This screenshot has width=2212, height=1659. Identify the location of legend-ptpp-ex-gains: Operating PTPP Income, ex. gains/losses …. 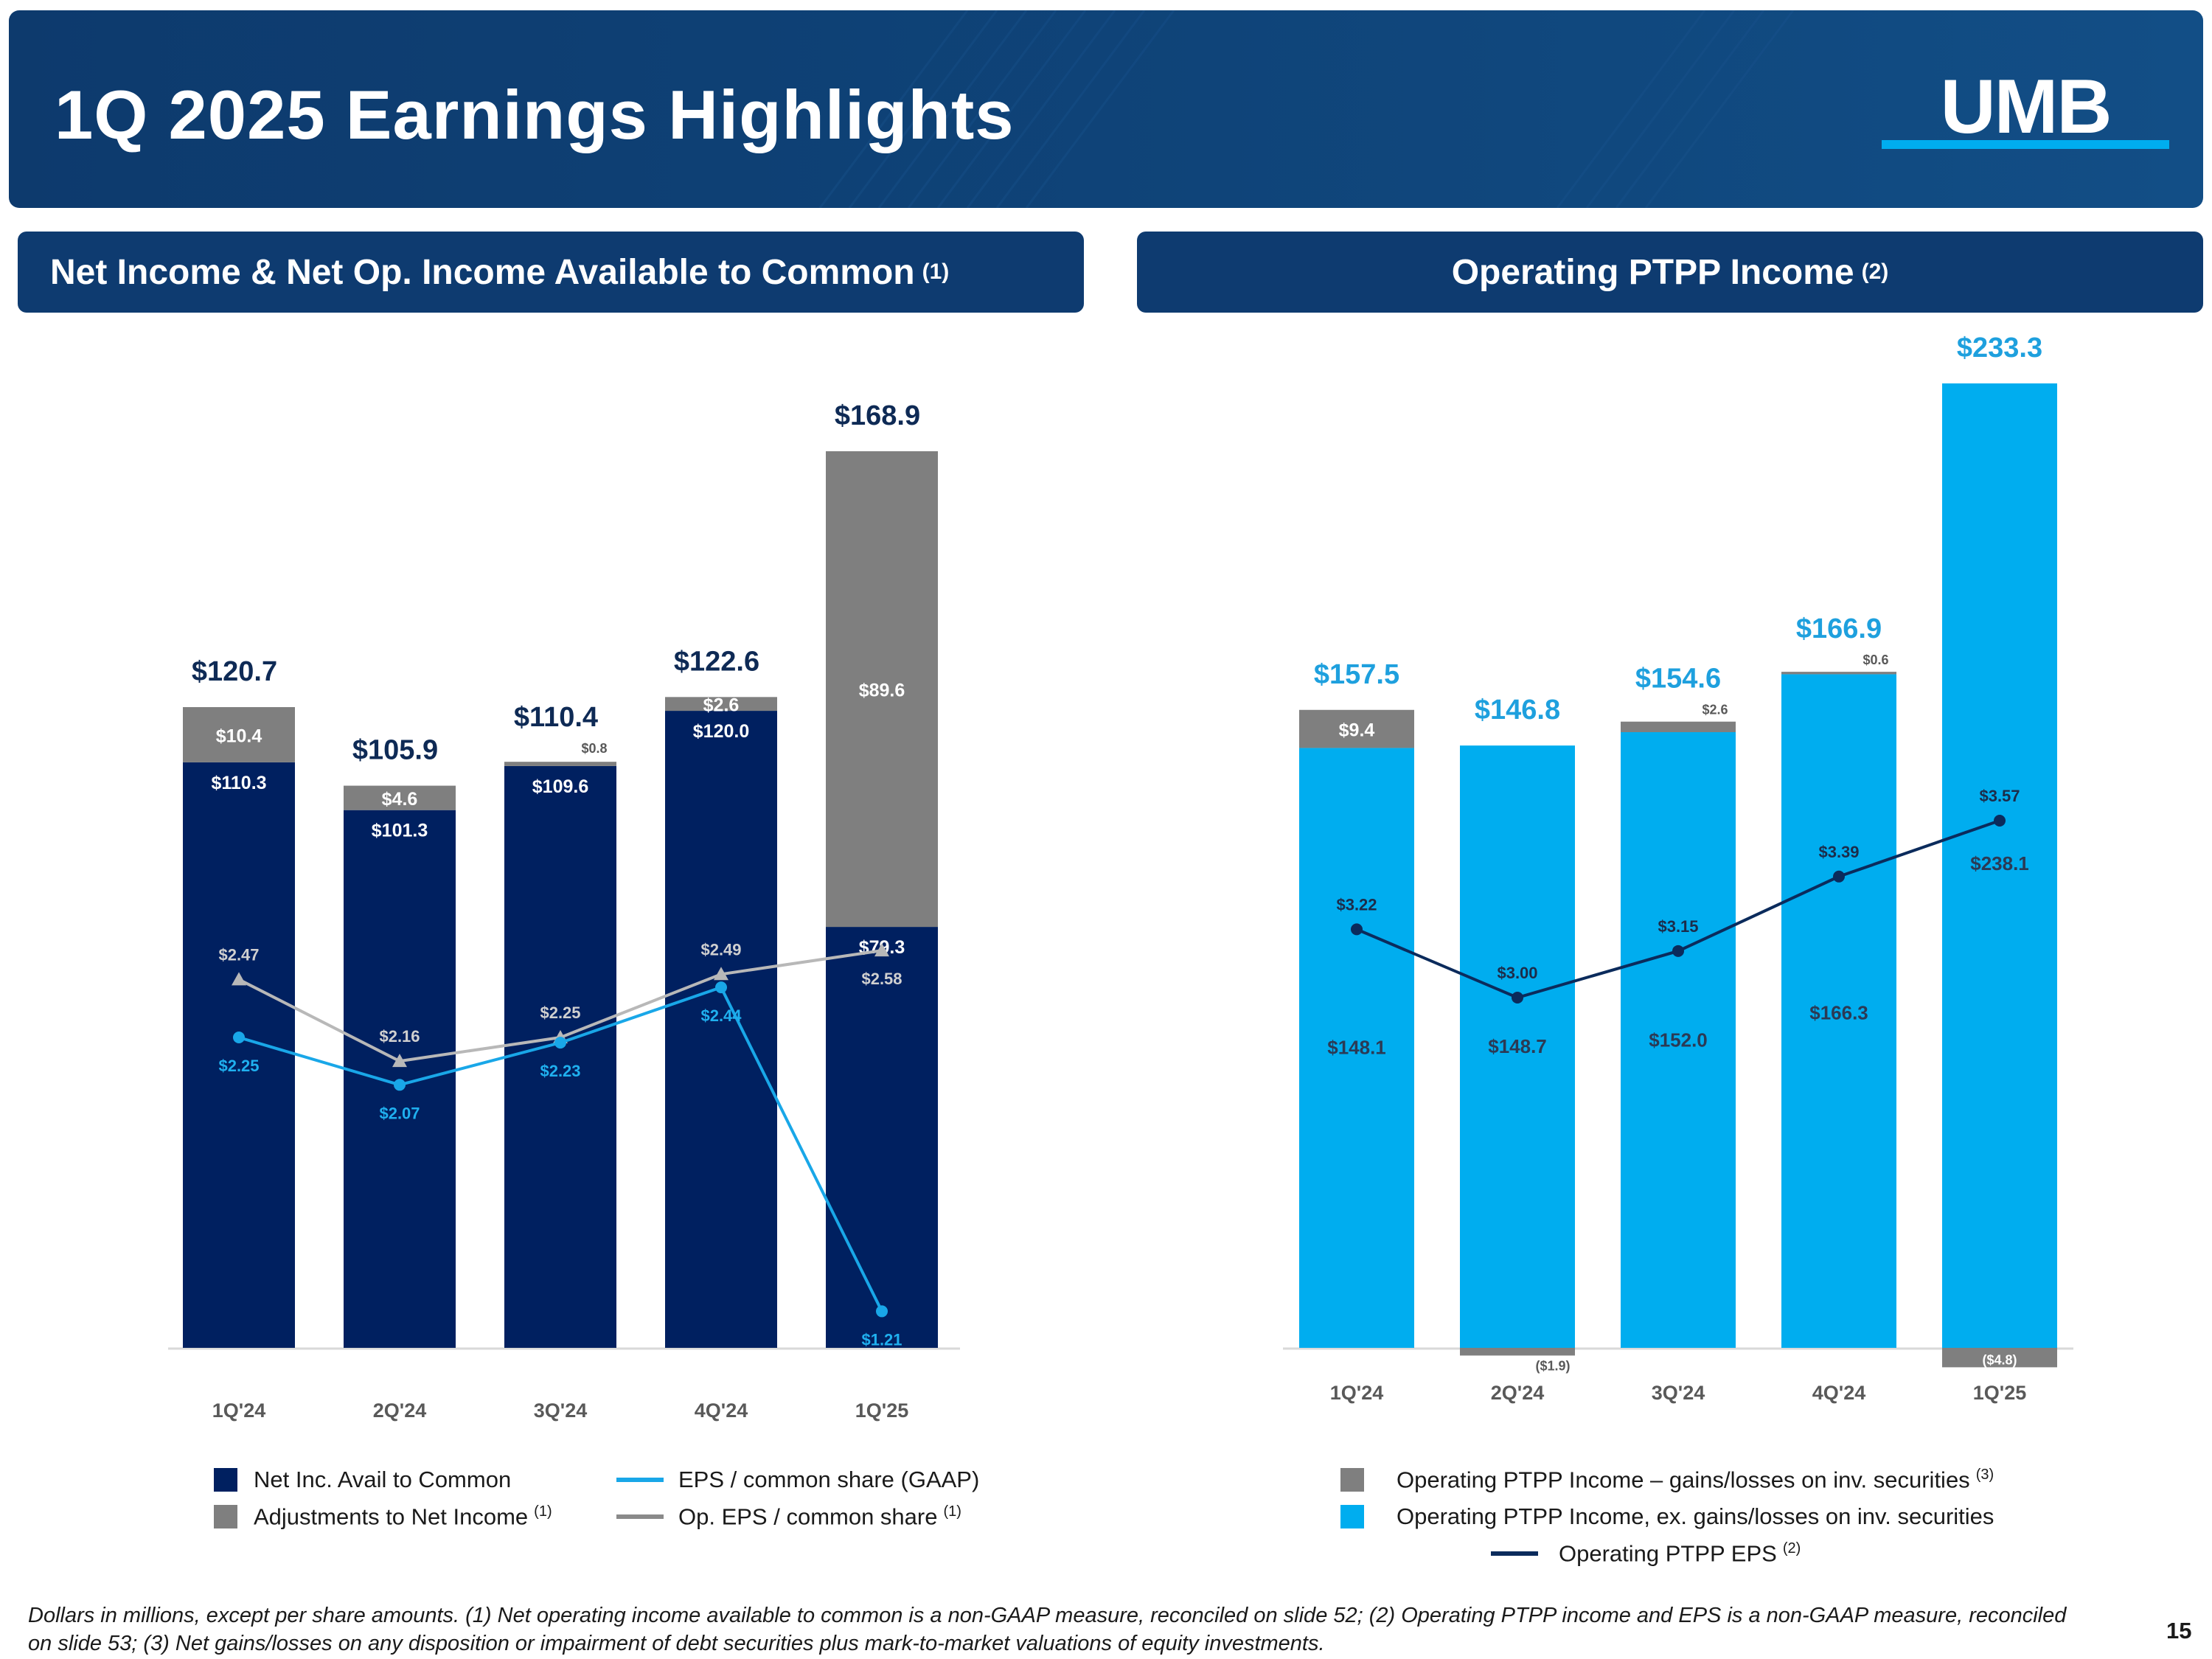
(1695, 1516).